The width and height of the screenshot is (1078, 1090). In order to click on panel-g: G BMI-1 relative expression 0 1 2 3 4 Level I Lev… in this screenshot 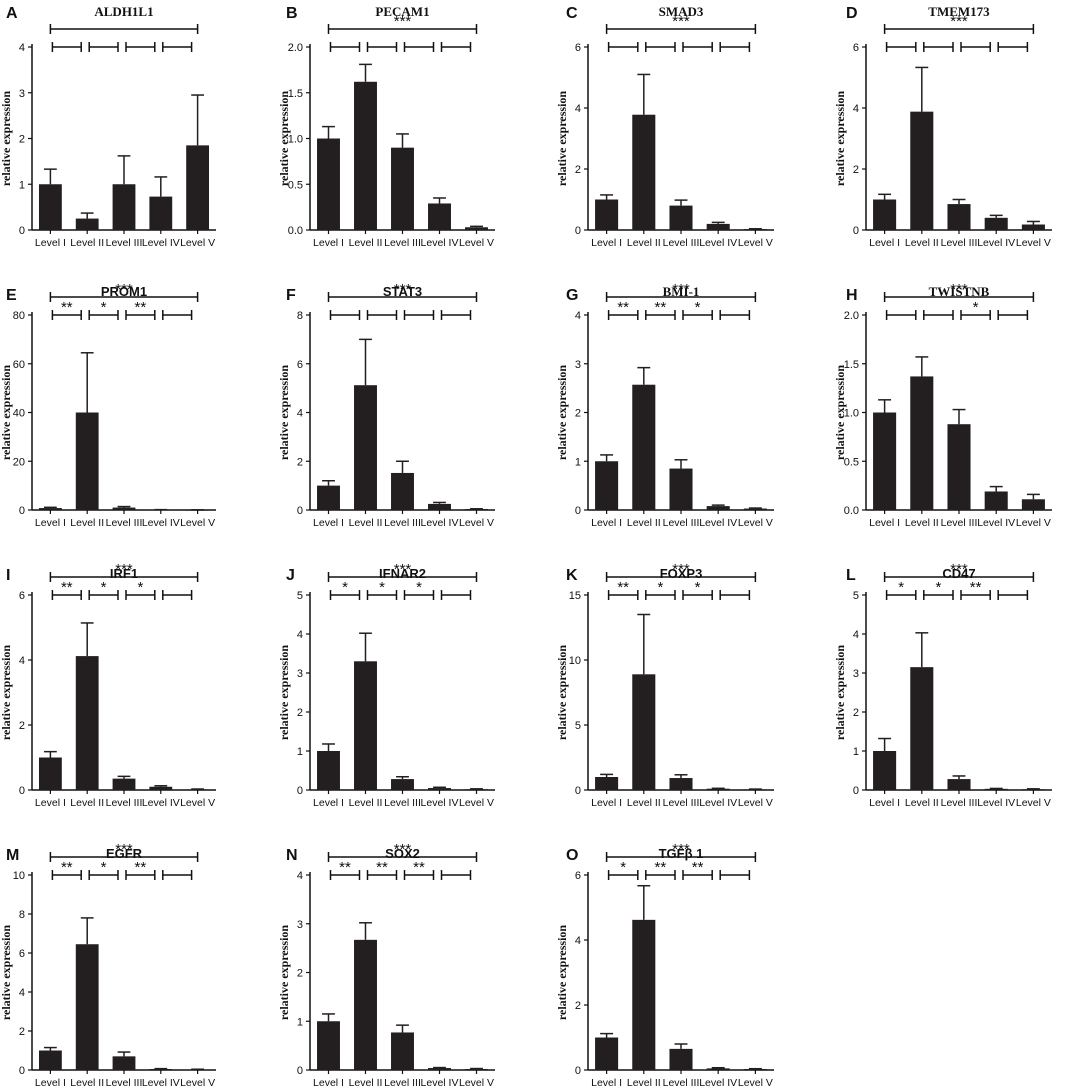, I will do `click(664, 405)`.